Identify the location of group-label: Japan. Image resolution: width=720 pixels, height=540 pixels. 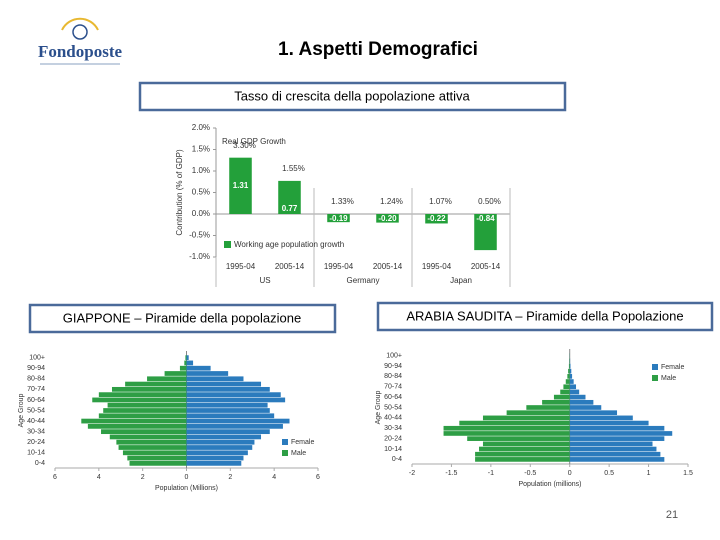
(461, 280).